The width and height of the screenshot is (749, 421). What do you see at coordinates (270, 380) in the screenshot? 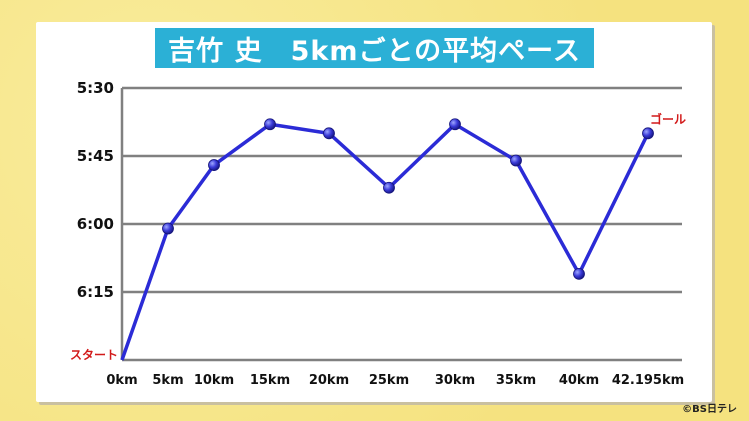
I see `x-tick-label: 15km` at bounding box center [270, 380].